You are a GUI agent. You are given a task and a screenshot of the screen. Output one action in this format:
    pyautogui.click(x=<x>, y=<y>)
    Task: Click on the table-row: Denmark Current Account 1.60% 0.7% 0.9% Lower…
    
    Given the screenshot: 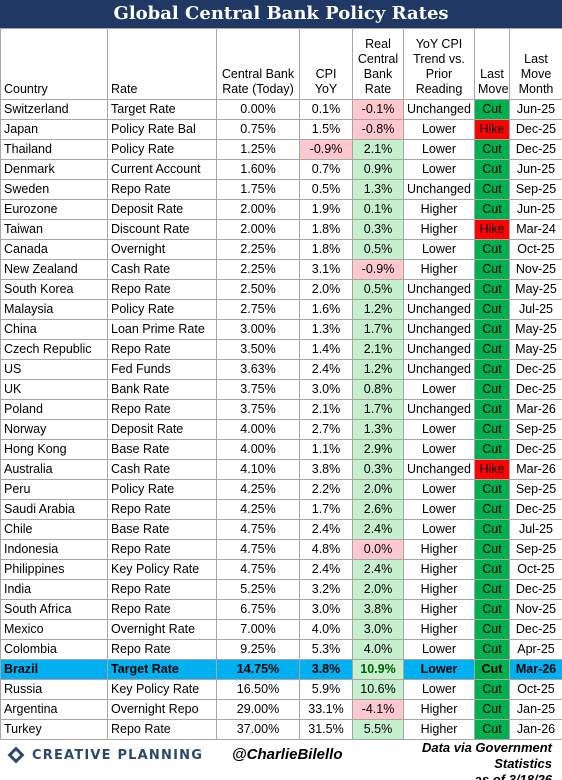 What is the action you would take?
    pyautogui.click(x=281, y=169)
    